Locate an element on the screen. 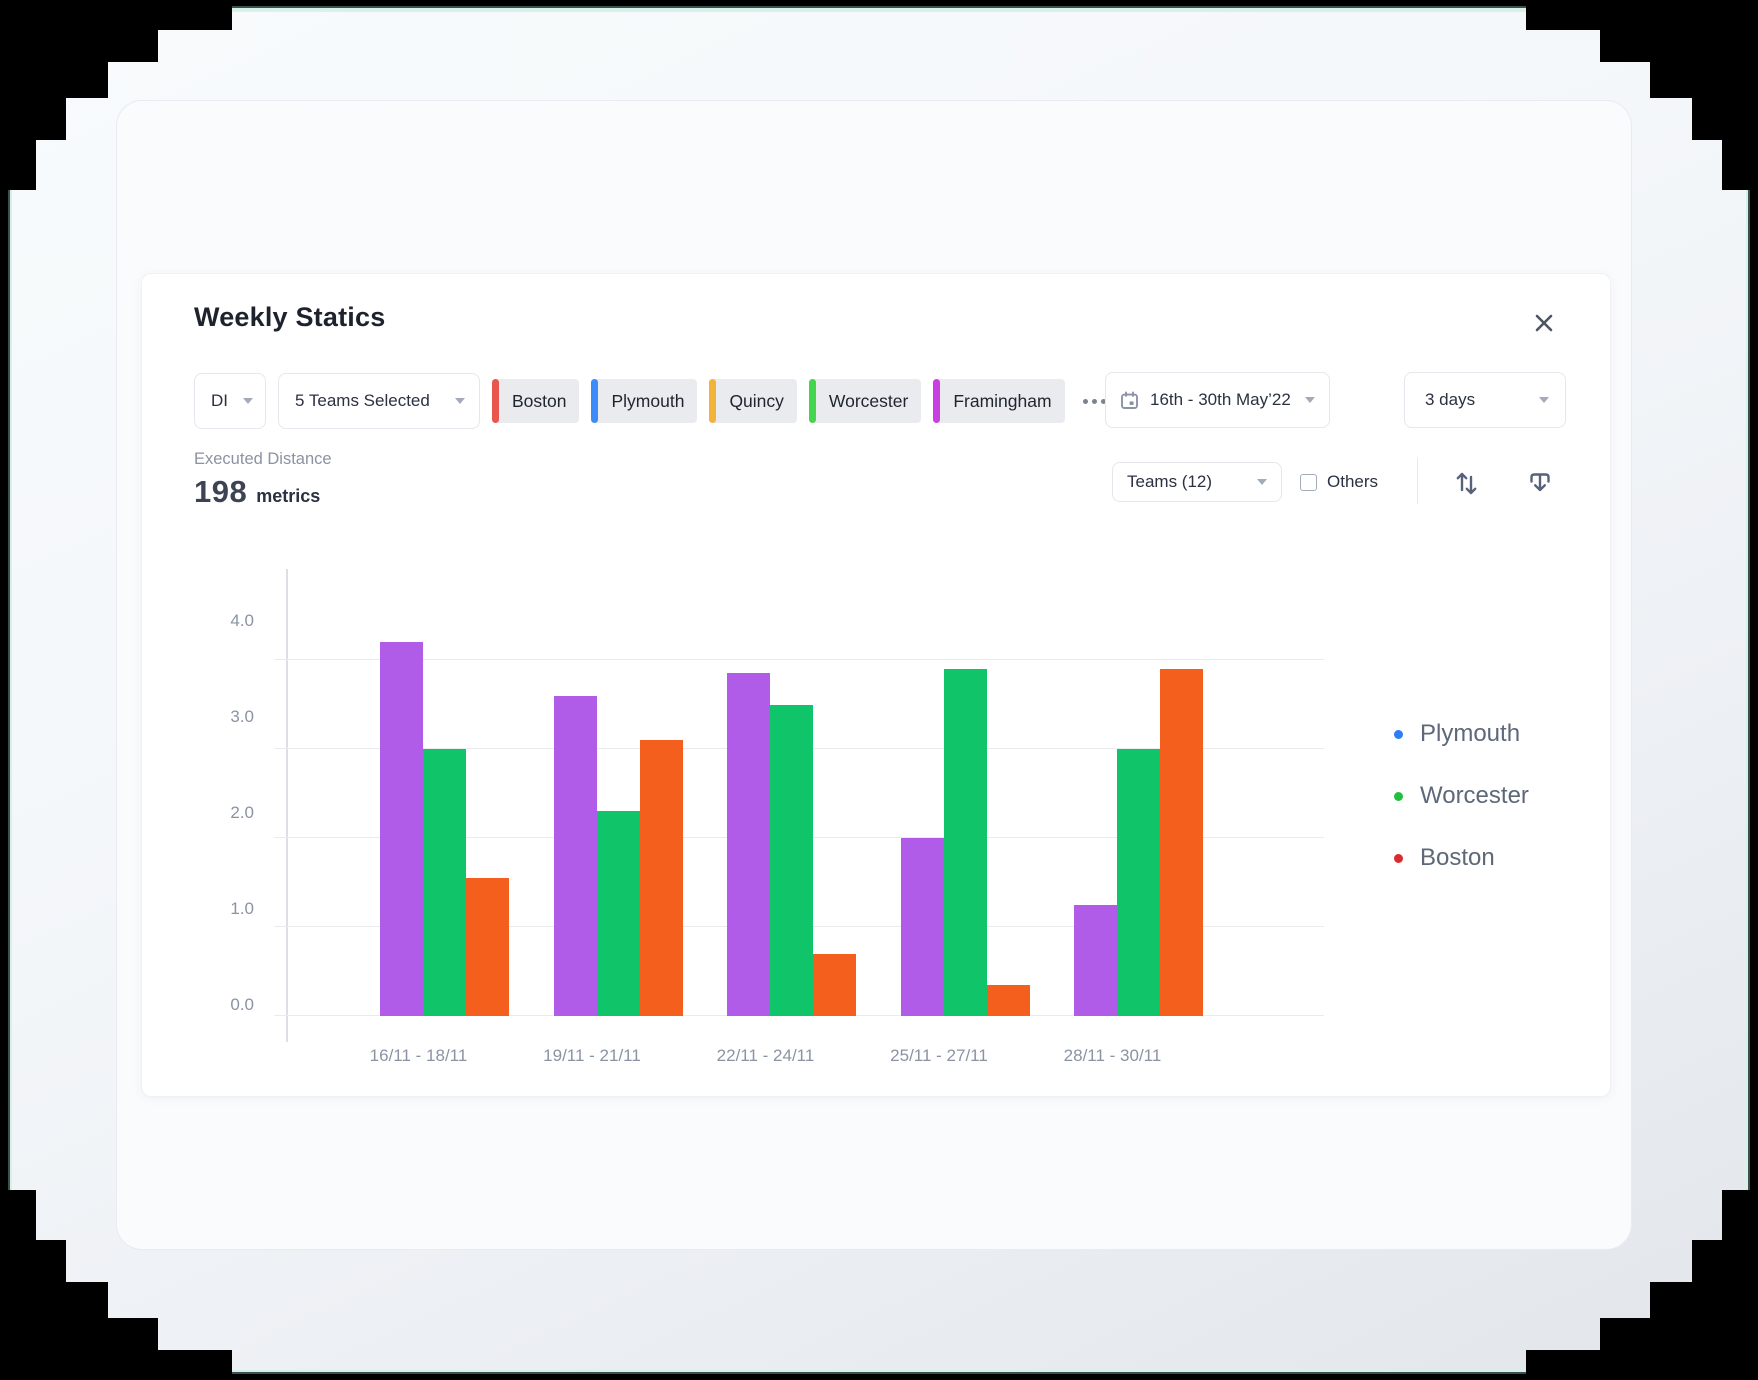  download-icon is located at coordinates (1540, 482).